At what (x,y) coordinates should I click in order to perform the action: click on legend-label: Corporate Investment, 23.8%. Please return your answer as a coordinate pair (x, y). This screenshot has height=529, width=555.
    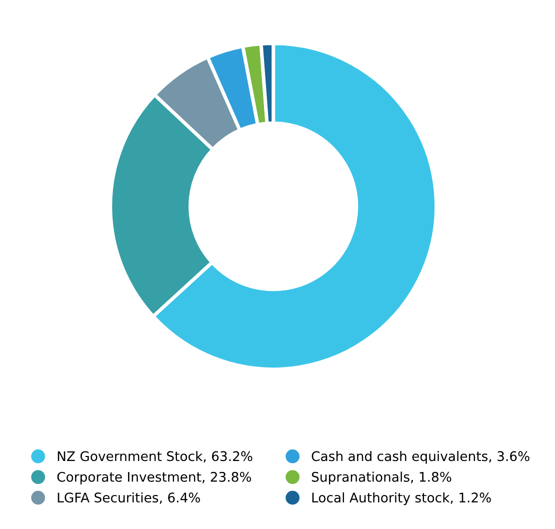
    Looking at the image, I should click on (154, 478).